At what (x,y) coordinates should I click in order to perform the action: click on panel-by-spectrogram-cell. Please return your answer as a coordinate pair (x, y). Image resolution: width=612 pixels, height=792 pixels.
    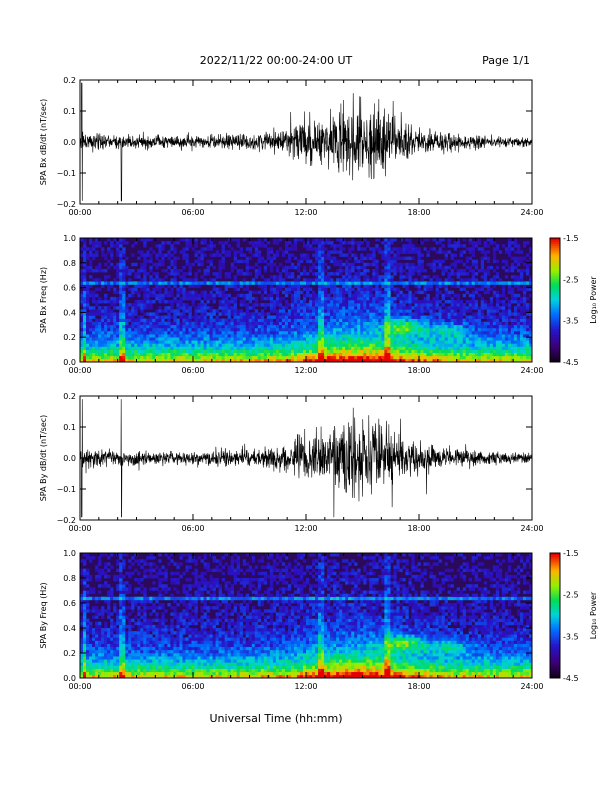
    Looking at the image, I should click on (88, 608).